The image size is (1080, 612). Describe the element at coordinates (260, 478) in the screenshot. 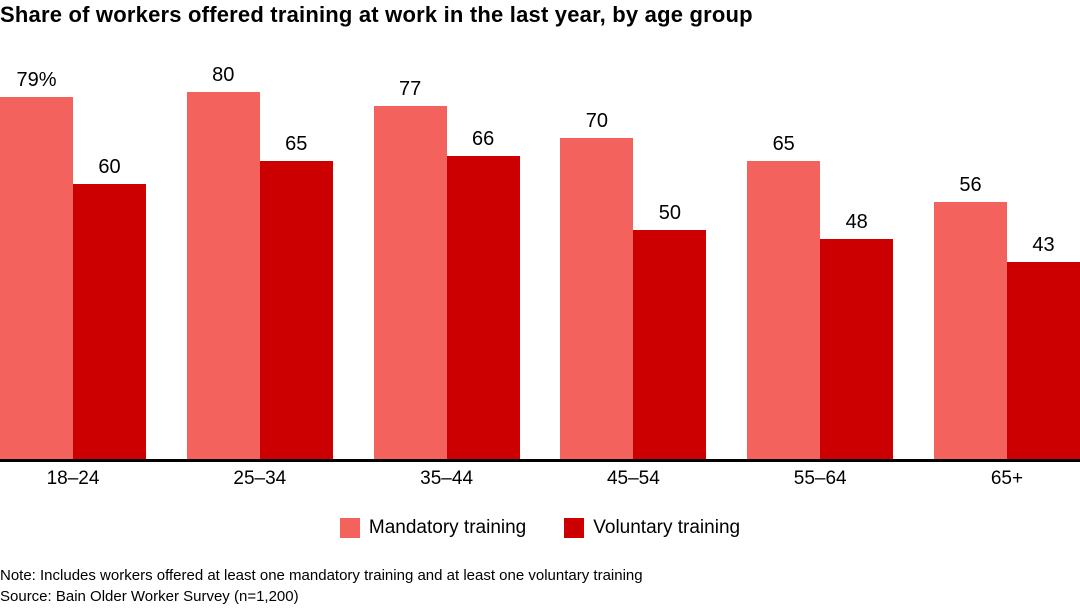

I see `x-axis-label: 25–34` at that location.